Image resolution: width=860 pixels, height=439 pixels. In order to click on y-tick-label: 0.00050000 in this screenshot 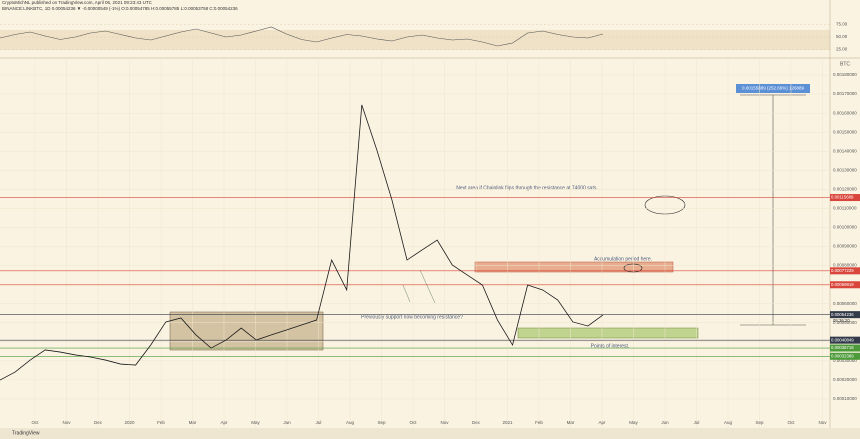, I will do `click(845, 322)`.